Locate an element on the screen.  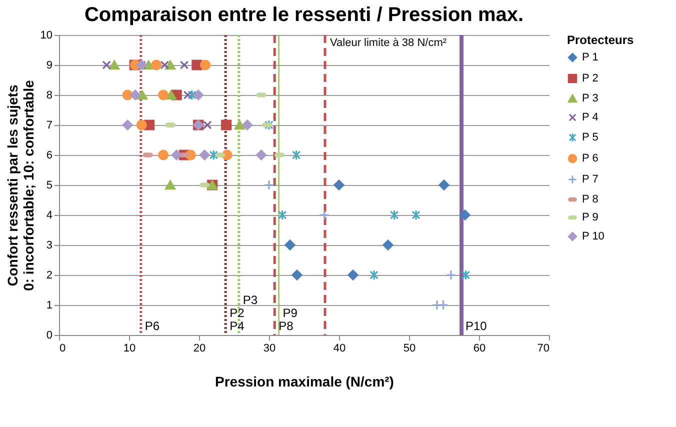
y-tick-label: 10 is located at coordinates (46, 36).